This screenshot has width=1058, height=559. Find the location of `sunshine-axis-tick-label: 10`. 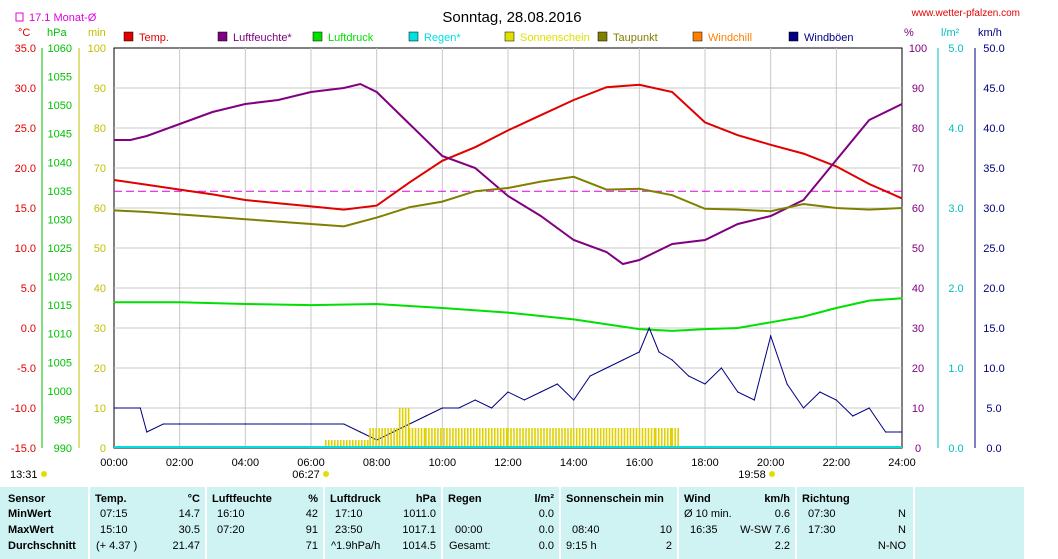

sunshine-axis-tick-label: 10 is located at coordinates (100, 409).